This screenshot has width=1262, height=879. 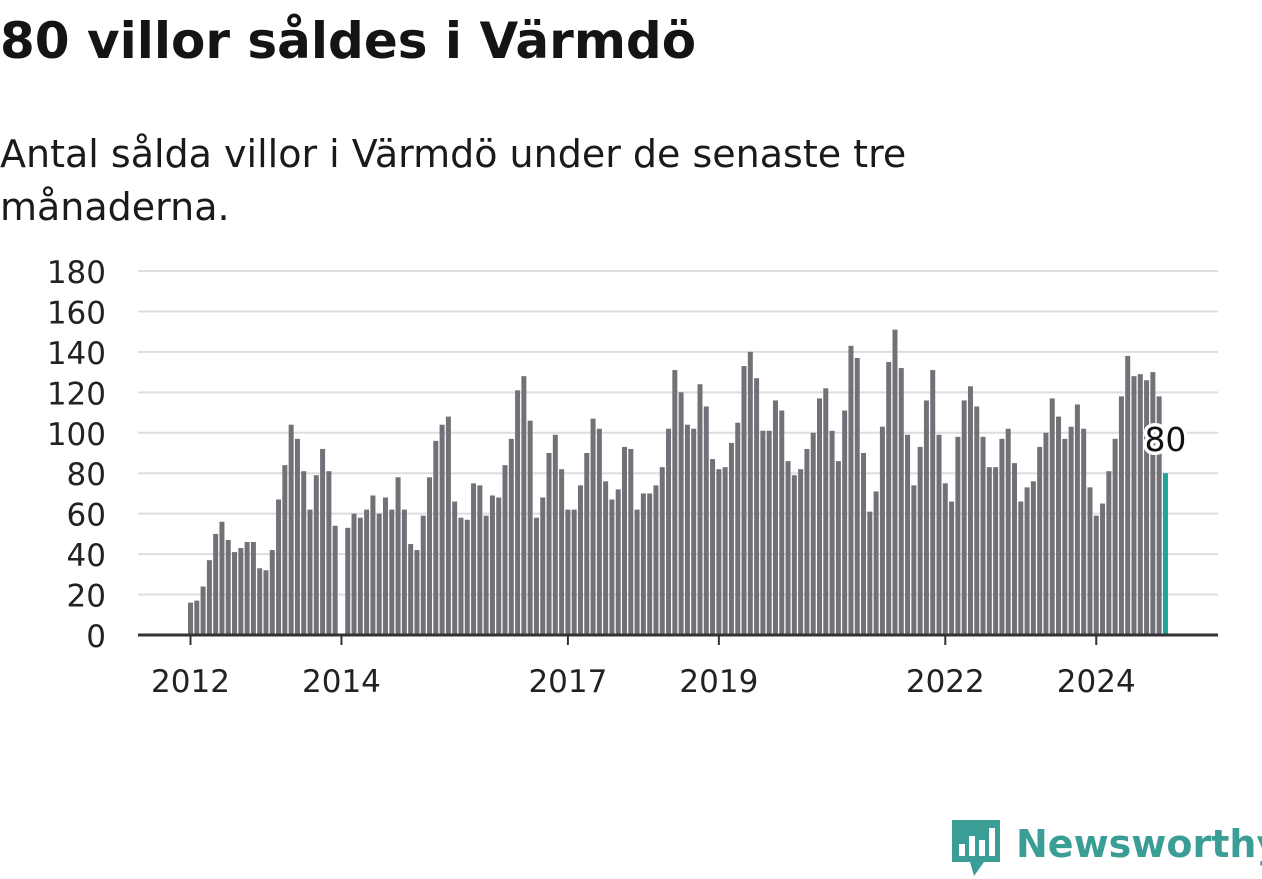 I want to click on y-tick-label: 60, so click(x=86, y=516).